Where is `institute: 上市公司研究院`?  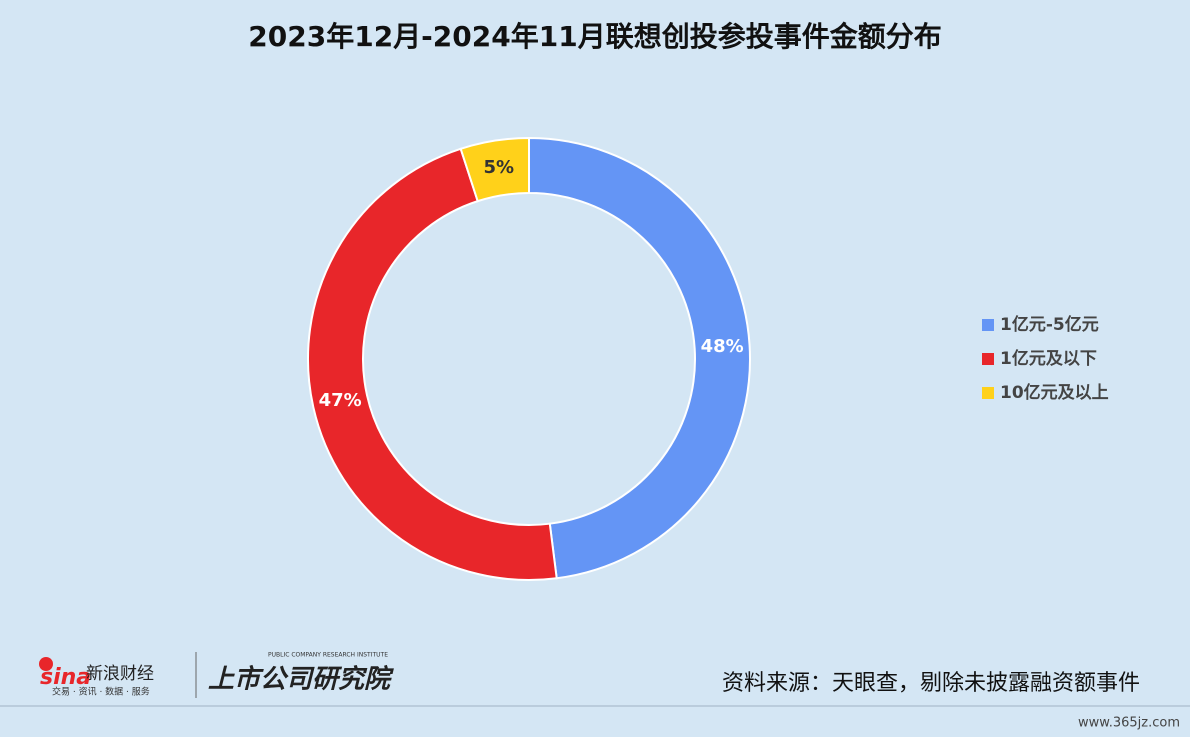 institute: 上市公司研究院 is located at coordinates (301, 680).